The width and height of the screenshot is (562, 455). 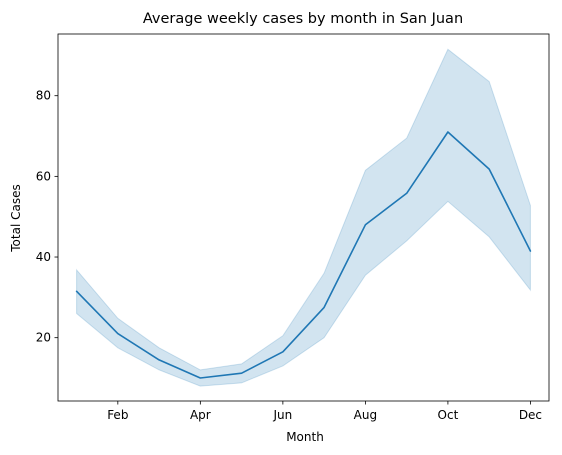 I want to click on y-axis: 20 40 60 80, so click(x=47, y=217).